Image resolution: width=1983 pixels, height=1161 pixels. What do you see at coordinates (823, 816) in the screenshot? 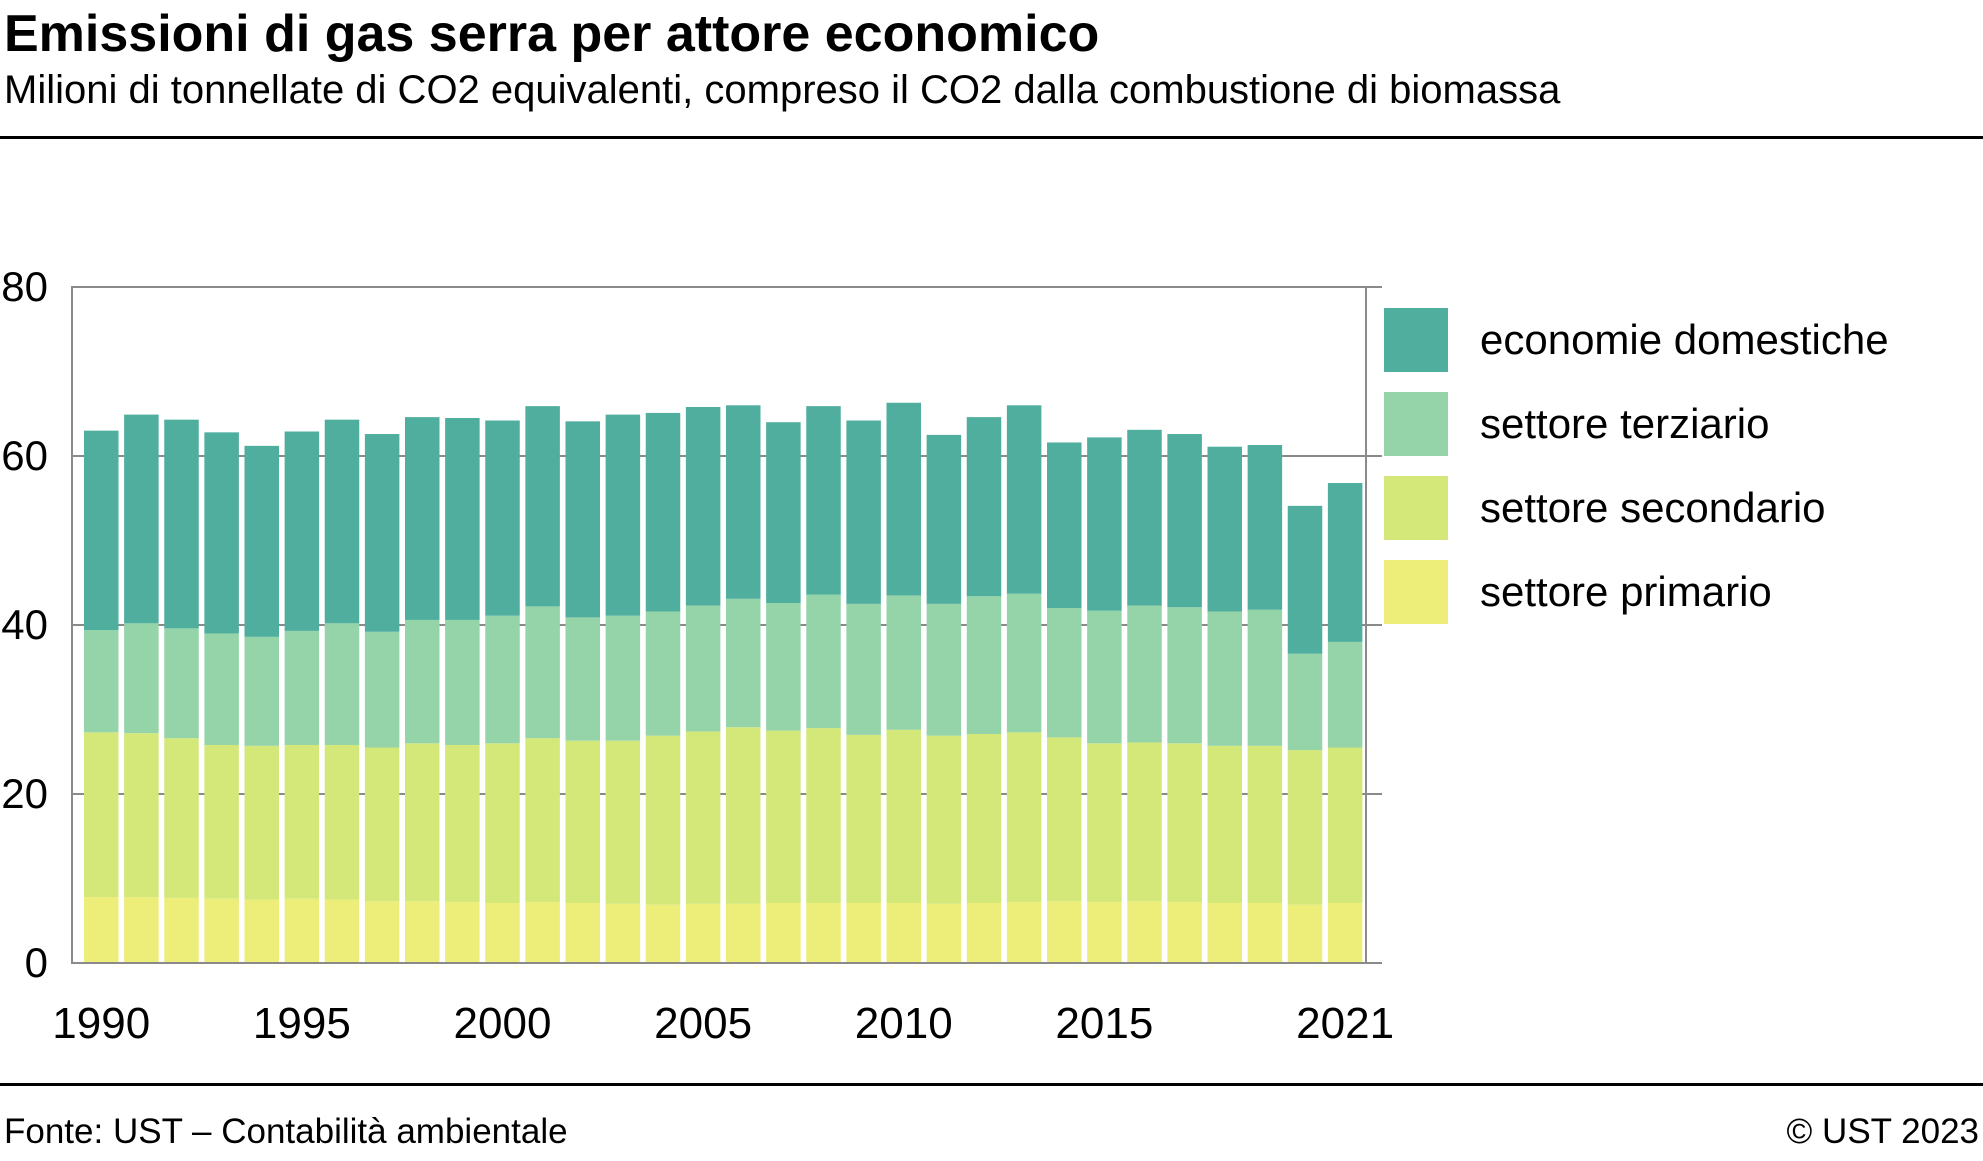
I see `bar-settore-secondario-2008` at bounding box center [823, 816].